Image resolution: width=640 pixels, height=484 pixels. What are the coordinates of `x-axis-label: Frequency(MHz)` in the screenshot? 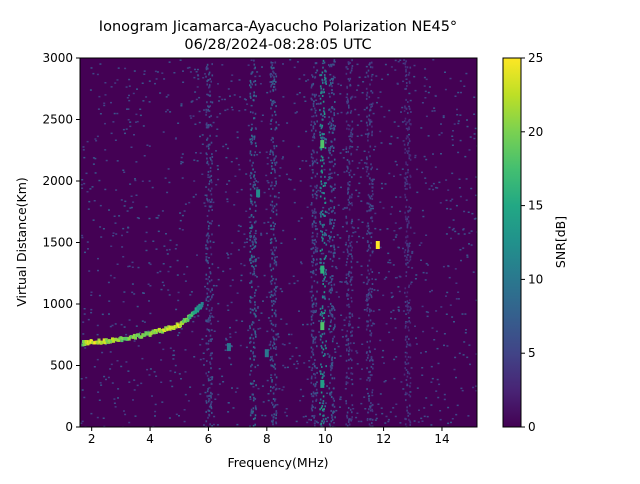 It's located at (277, 462).